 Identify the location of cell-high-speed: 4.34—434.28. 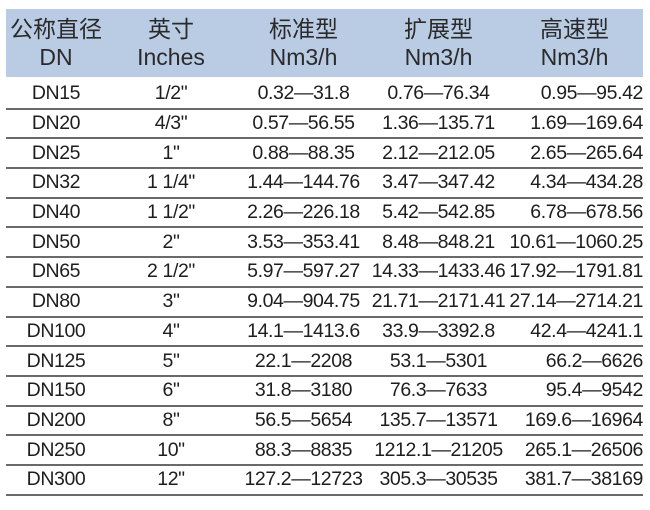
(586, 182).